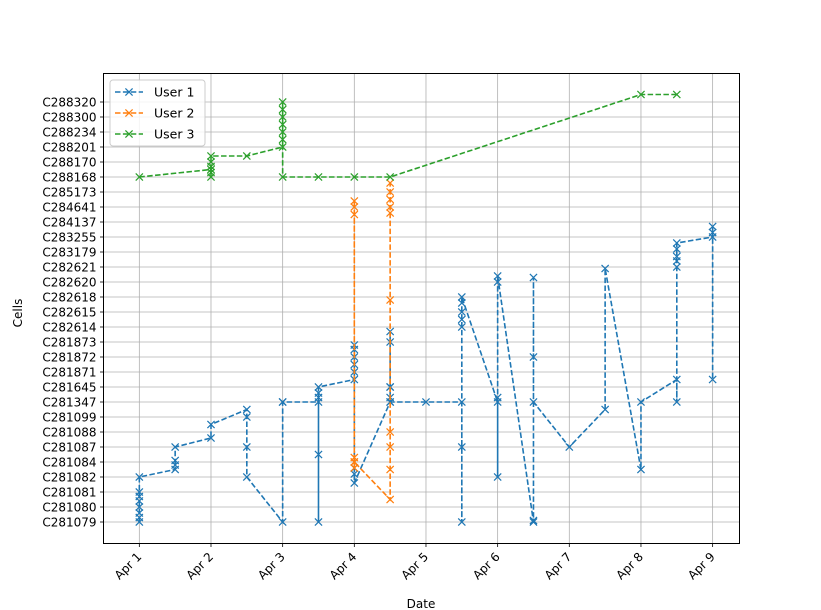 The width and height of the screenshot is (821, 610). What do you see at coordinates (128, 566) in the screenshot?
I see `x-tick-label: Apr 1` at bounding box center [128, 566].